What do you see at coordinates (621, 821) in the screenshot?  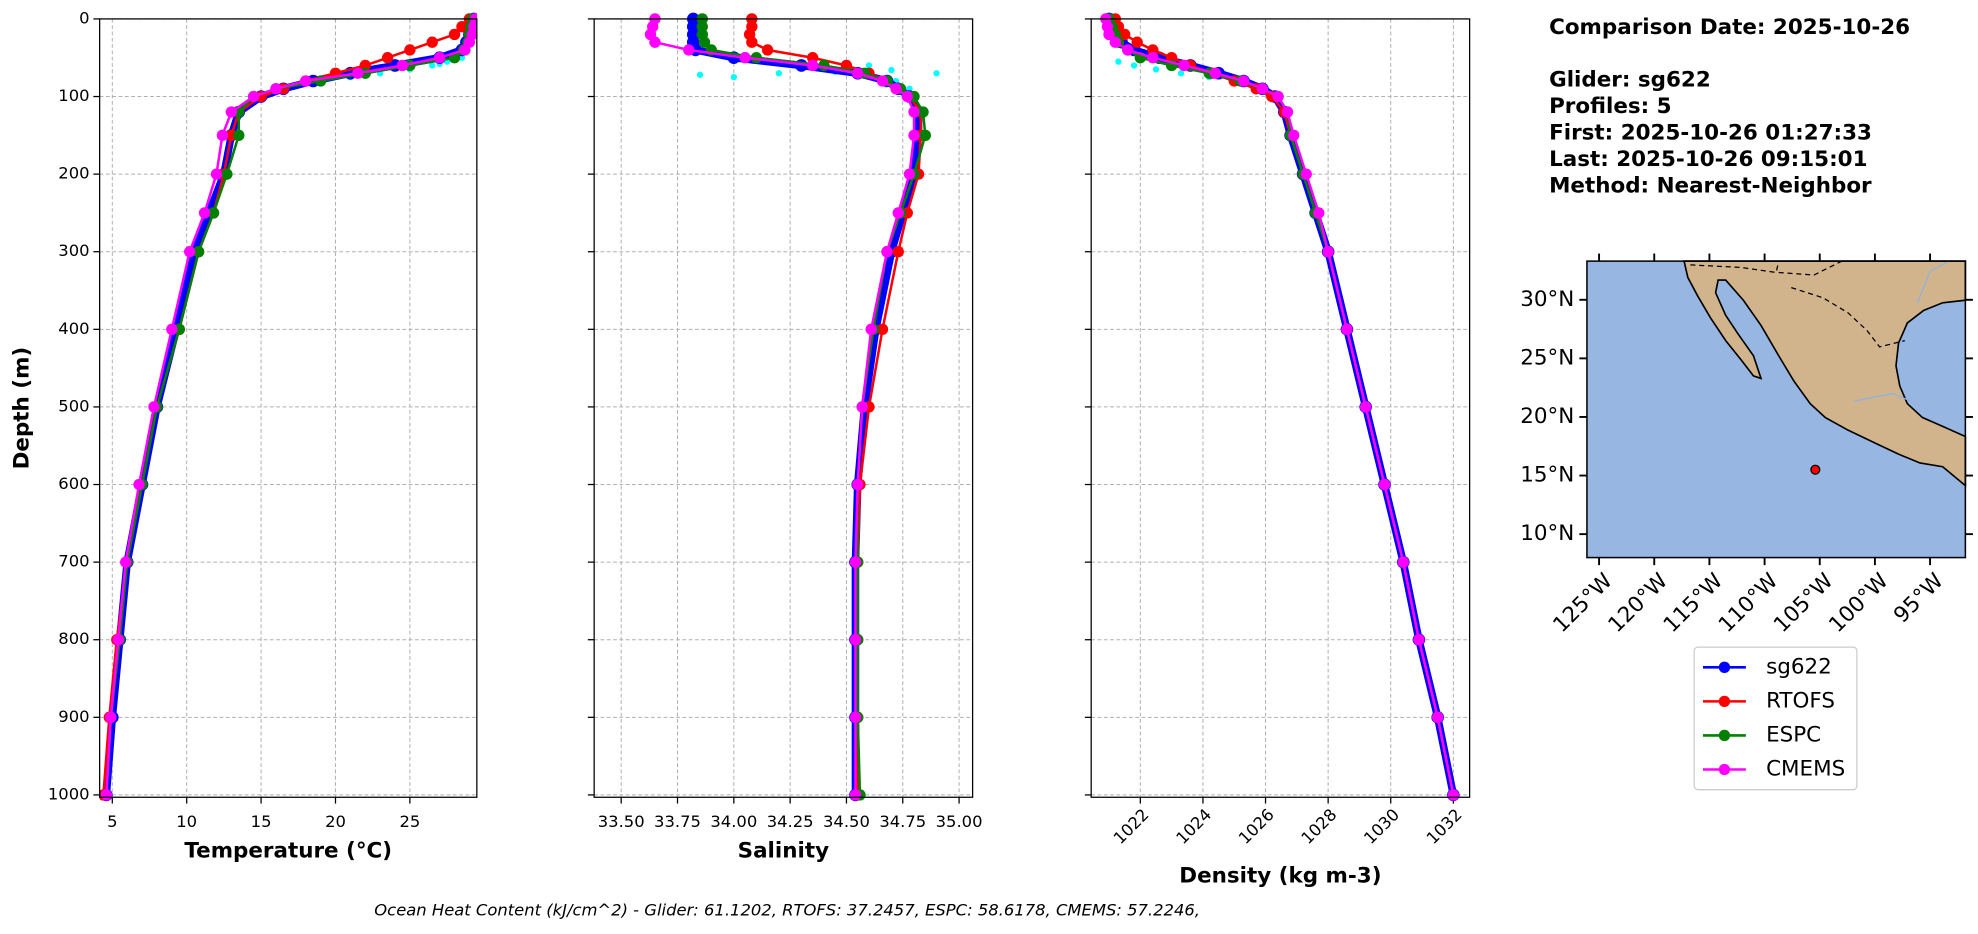 I see `x-tick-label: 33.50` at bounding box center [621, 821].